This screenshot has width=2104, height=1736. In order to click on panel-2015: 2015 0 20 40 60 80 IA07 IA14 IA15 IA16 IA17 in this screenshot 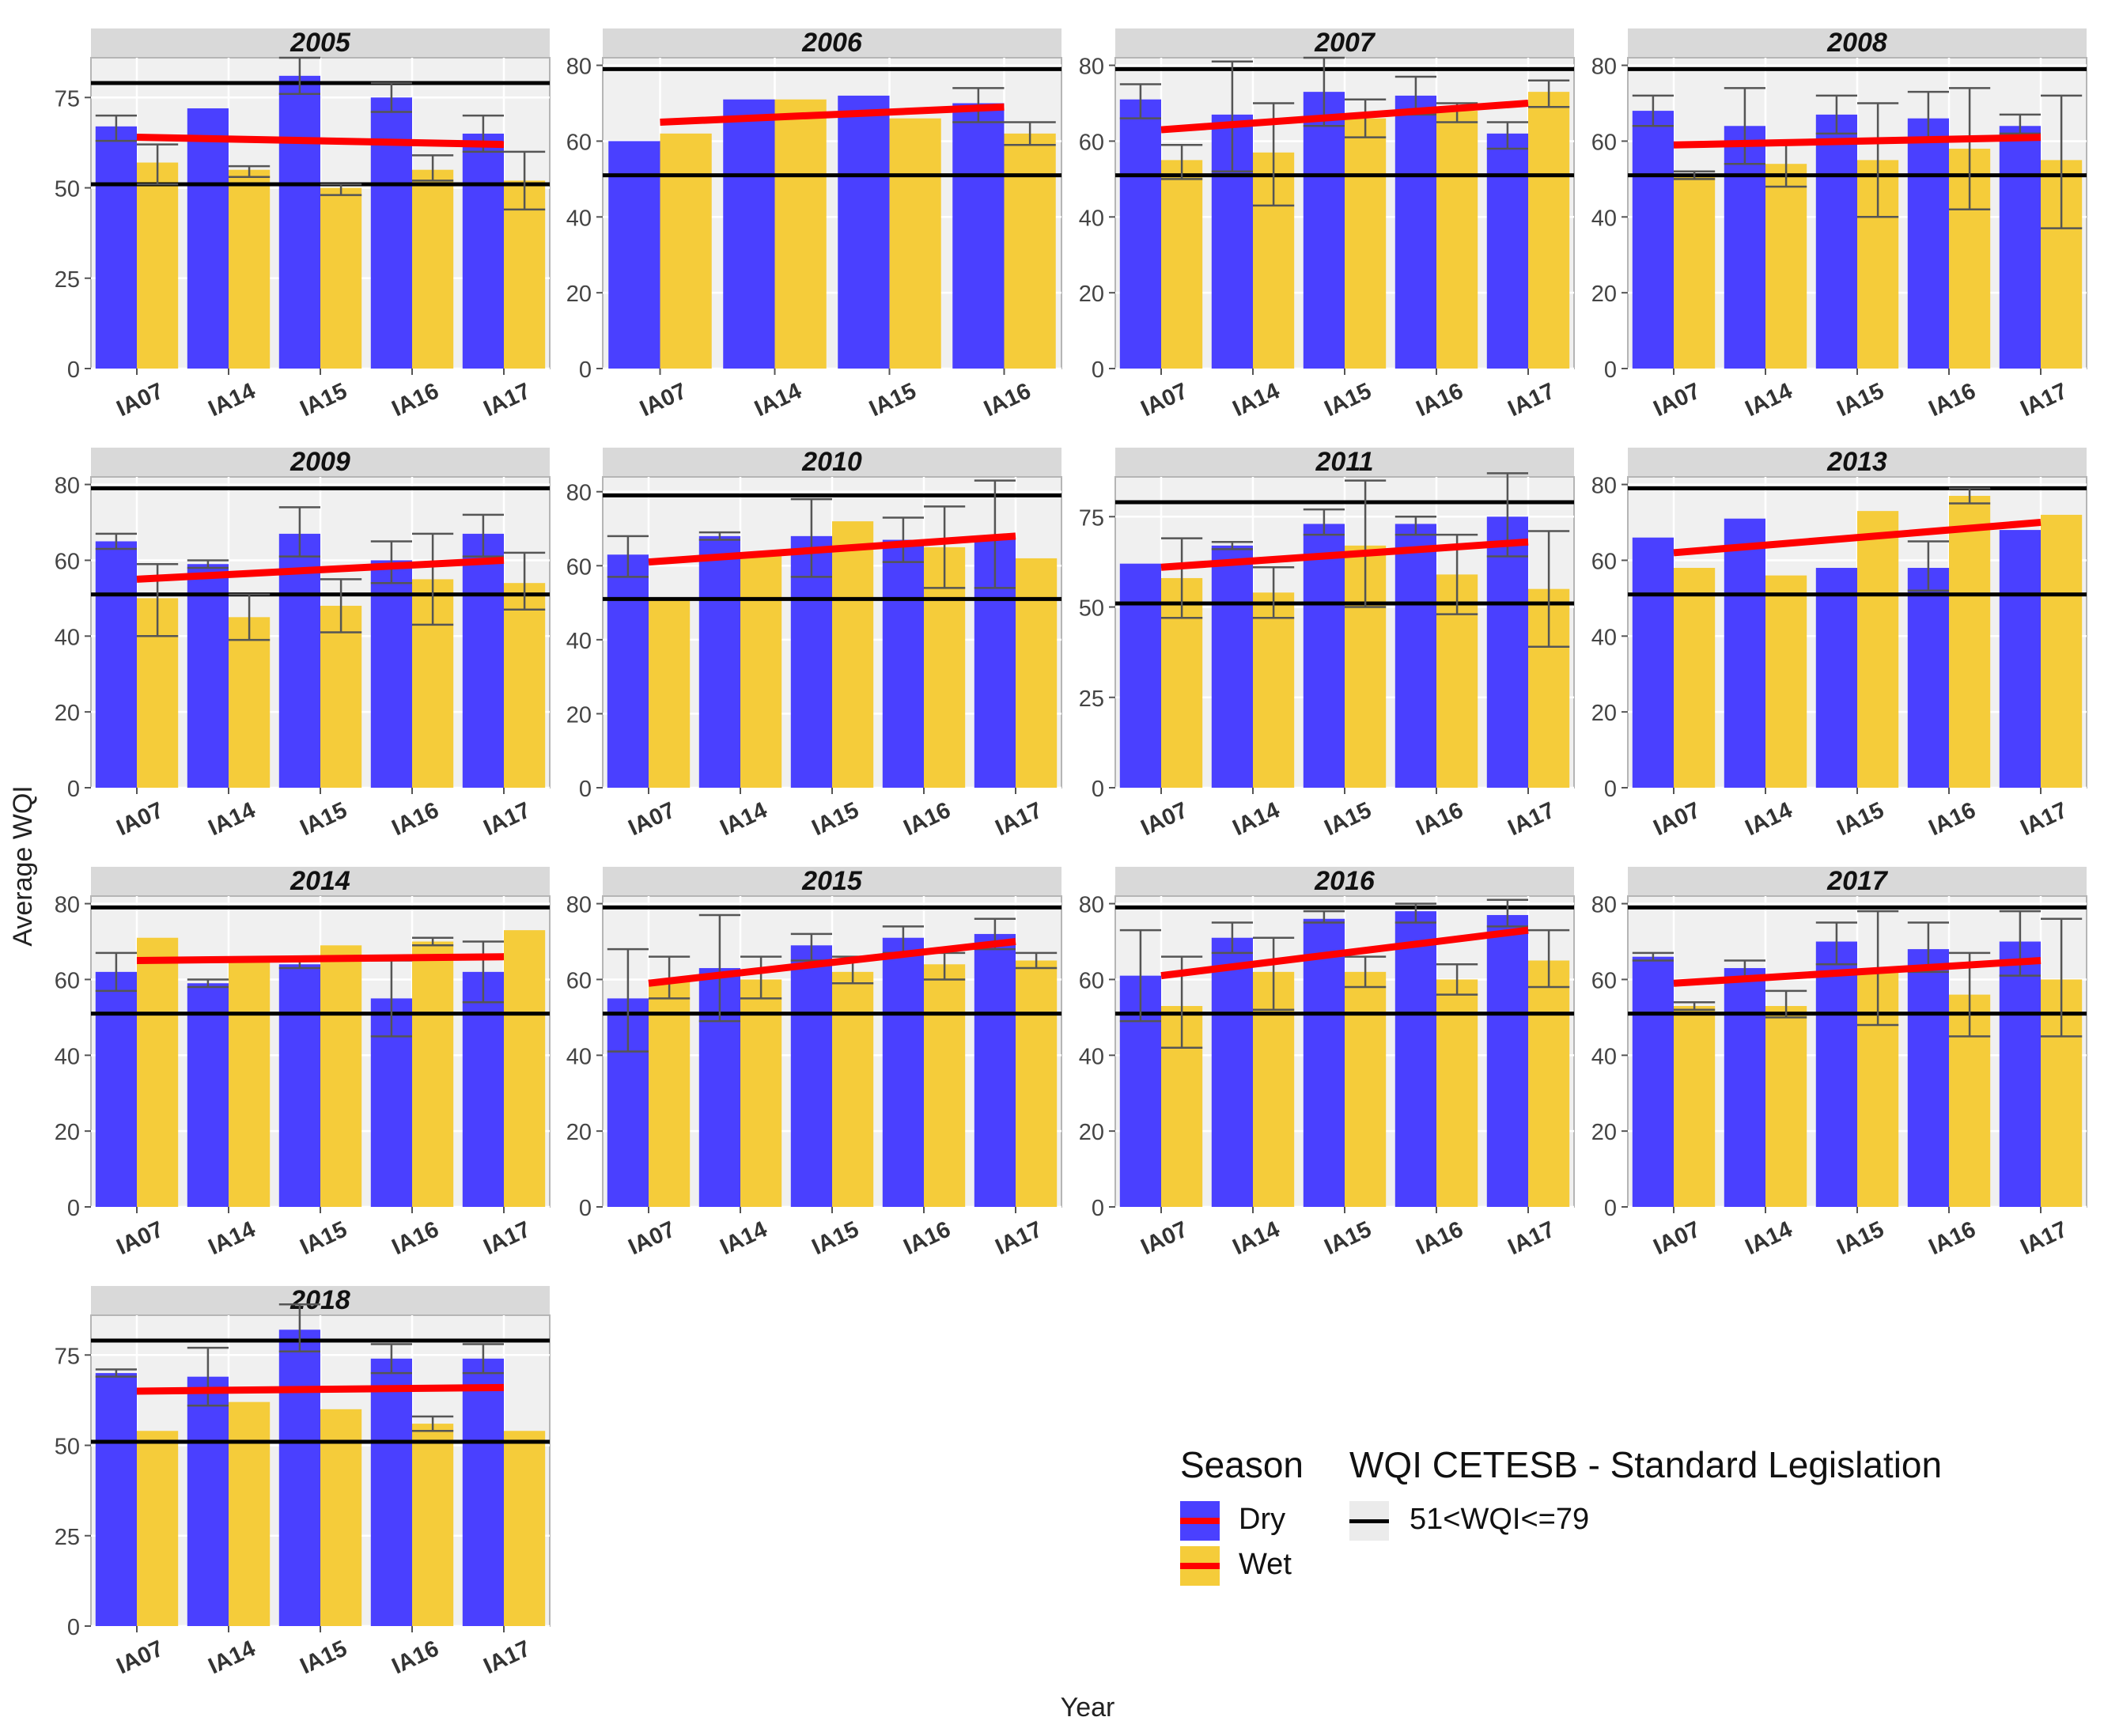, I will do `click(814, 1063)`.